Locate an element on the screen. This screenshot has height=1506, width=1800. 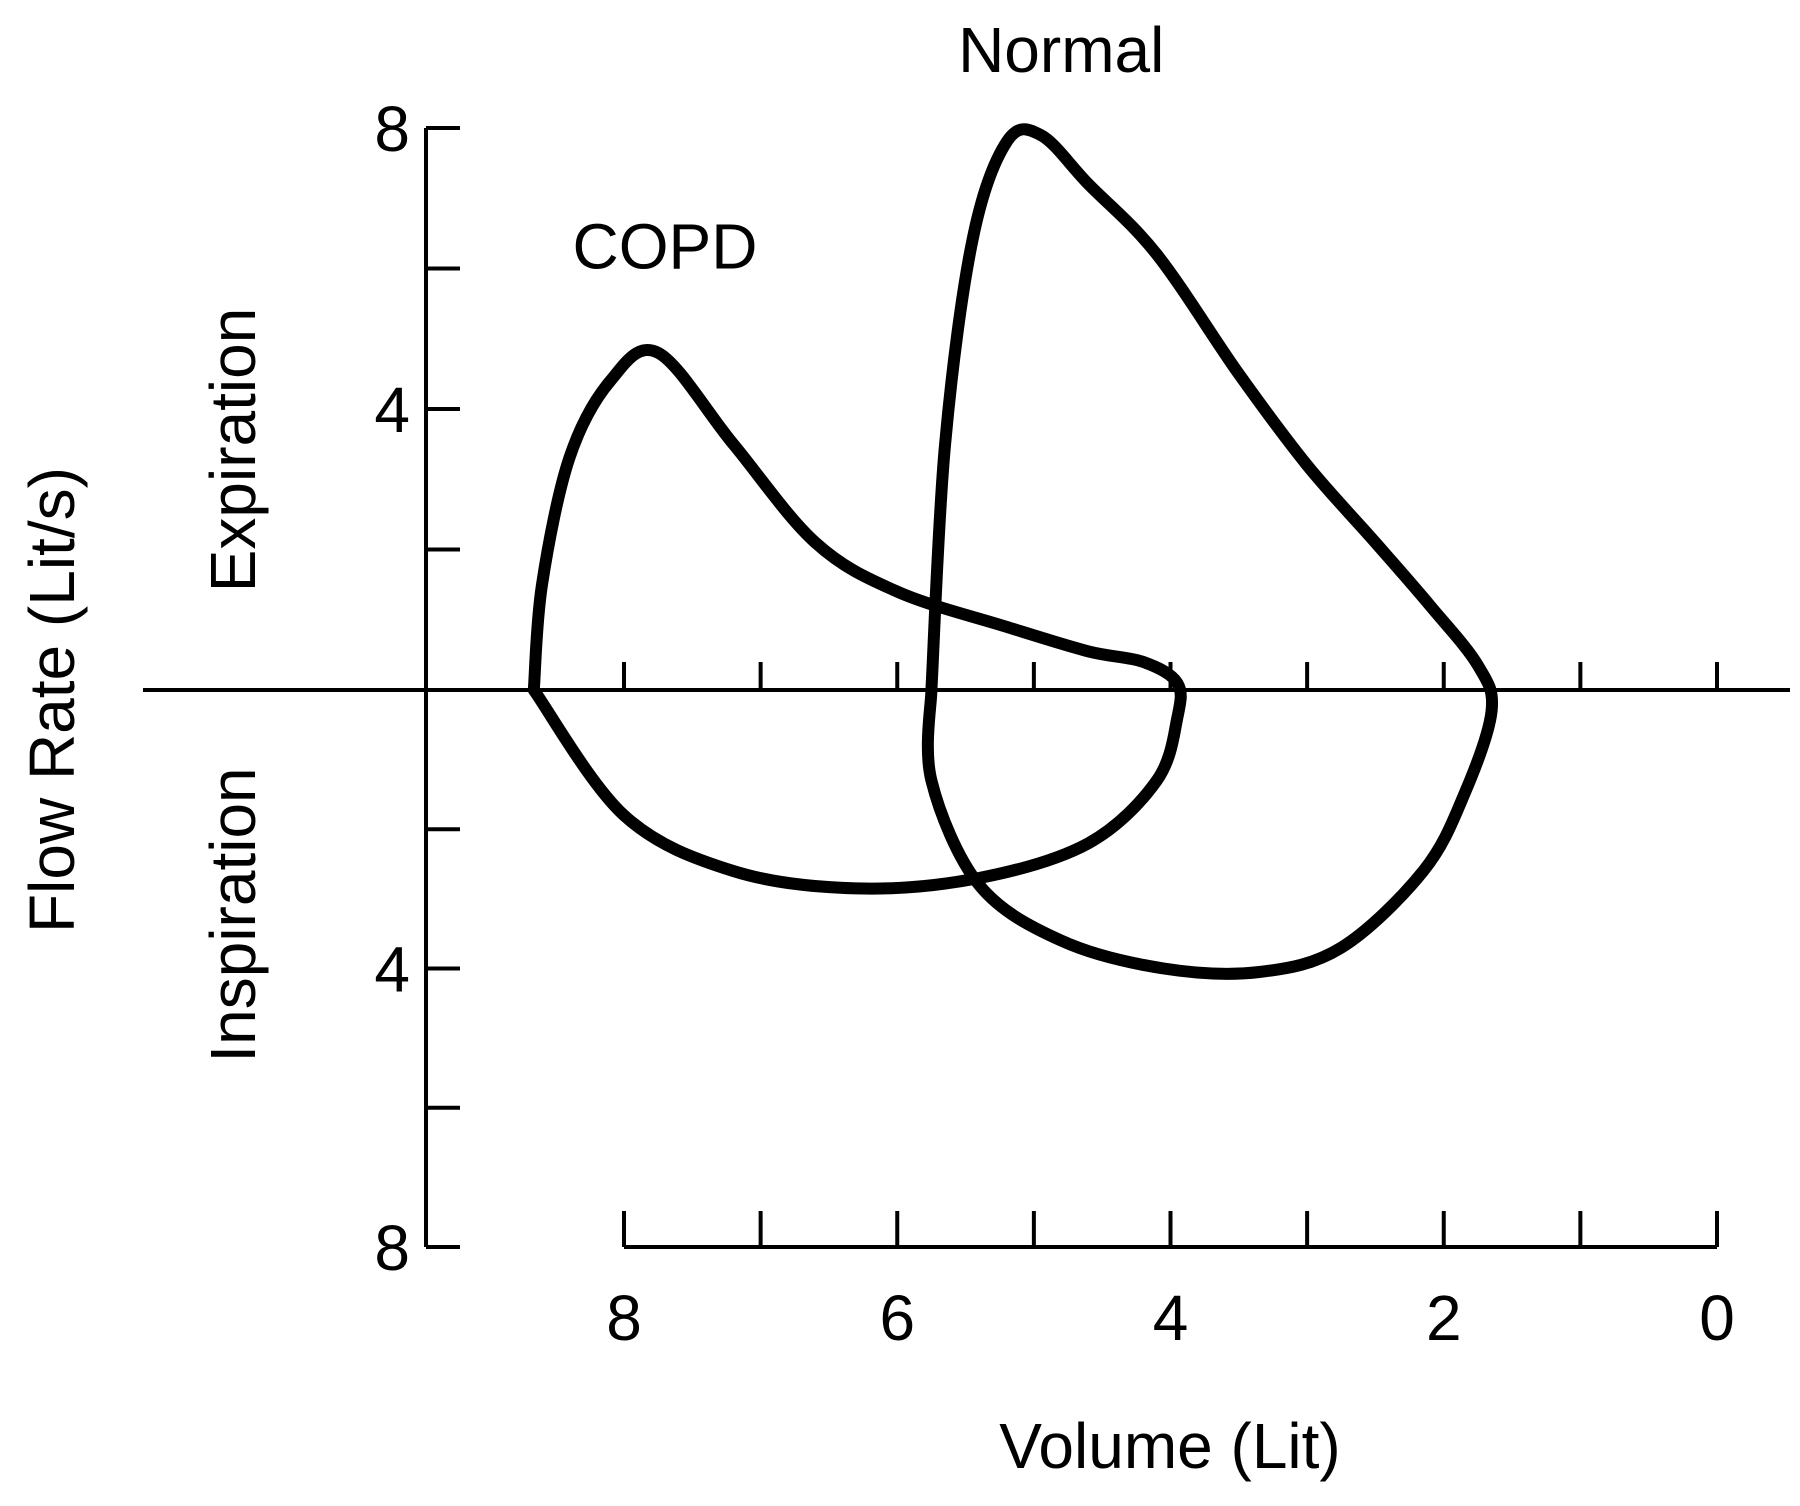
x-axis-title: Volume (Lit) is located at coordinates (1169, 1446).